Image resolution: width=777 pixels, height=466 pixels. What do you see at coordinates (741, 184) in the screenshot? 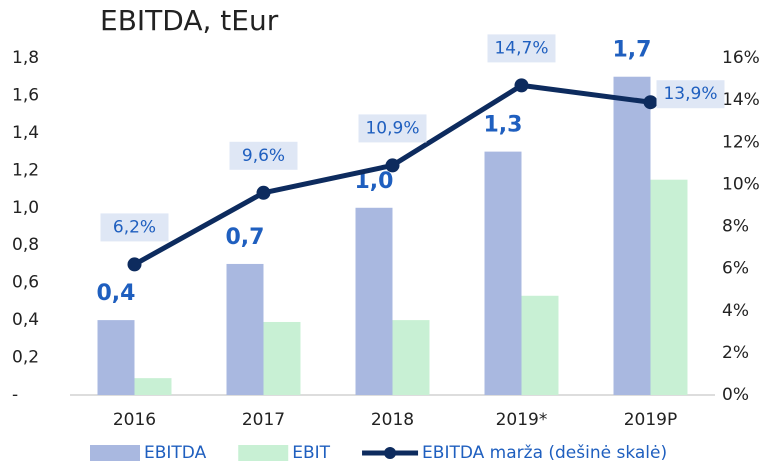
I see `y2-tick-label: 10%` at bounding box center [741, 184].